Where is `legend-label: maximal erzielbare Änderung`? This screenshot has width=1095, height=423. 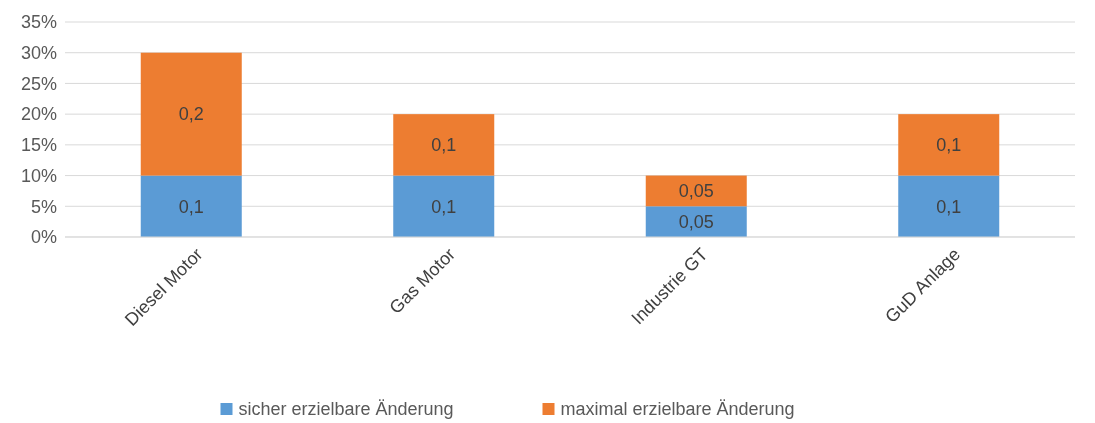
legend-label: maximal erzielbare Änderung is located at coordinates (677, 409).